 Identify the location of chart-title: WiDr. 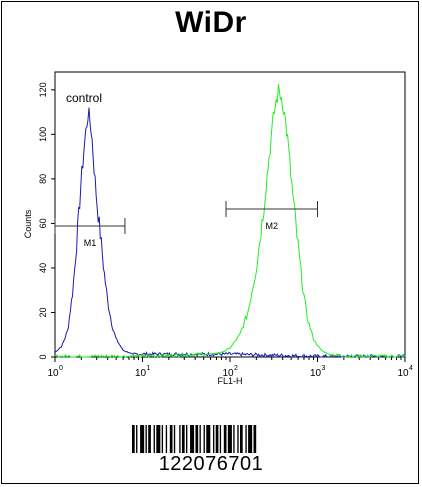
(211, 22).